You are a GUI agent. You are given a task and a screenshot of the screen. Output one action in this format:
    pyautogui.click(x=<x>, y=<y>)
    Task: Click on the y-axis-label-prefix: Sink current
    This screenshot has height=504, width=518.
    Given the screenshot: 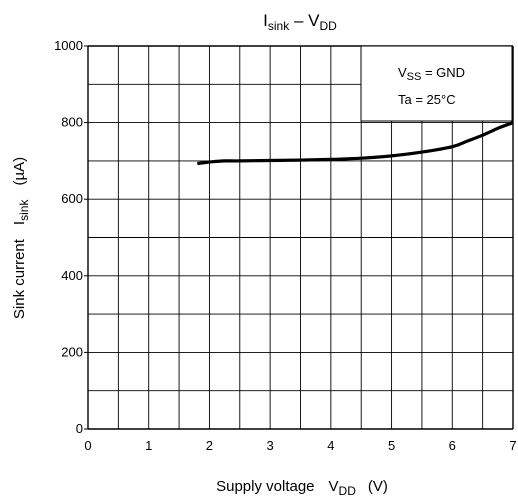 What is the action you would take?
    pyautogui.click(x=19, y=278)
    